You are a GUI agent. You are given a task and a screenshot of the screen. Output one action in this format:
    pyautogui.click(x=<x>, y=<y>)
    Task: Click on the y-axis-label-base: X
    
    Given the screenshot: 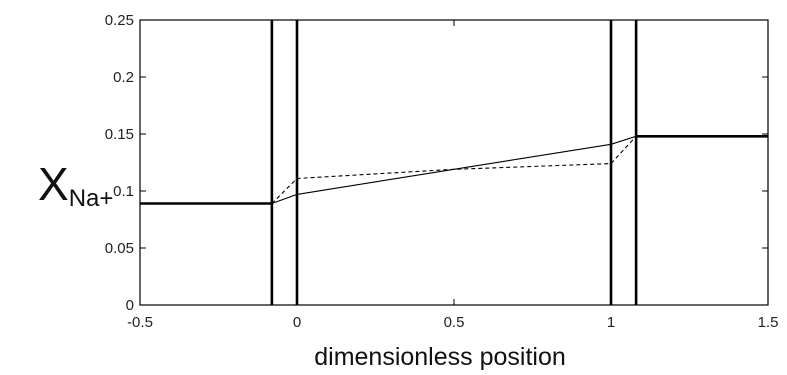 What is the action you would take?
    pyautogui.click(x=53, y=184)
    